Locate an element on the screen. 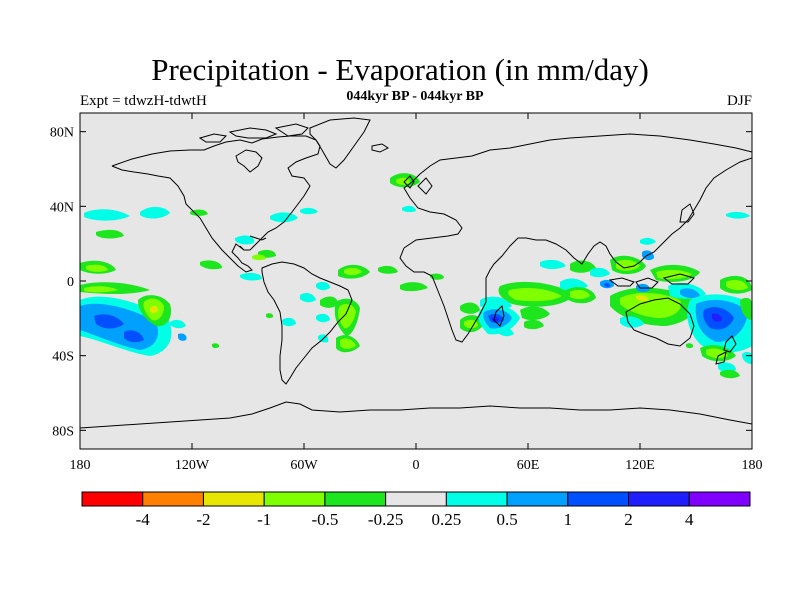 The image size is (800, 600). x-tick-label: 60W is located at coordinates (304, 465).